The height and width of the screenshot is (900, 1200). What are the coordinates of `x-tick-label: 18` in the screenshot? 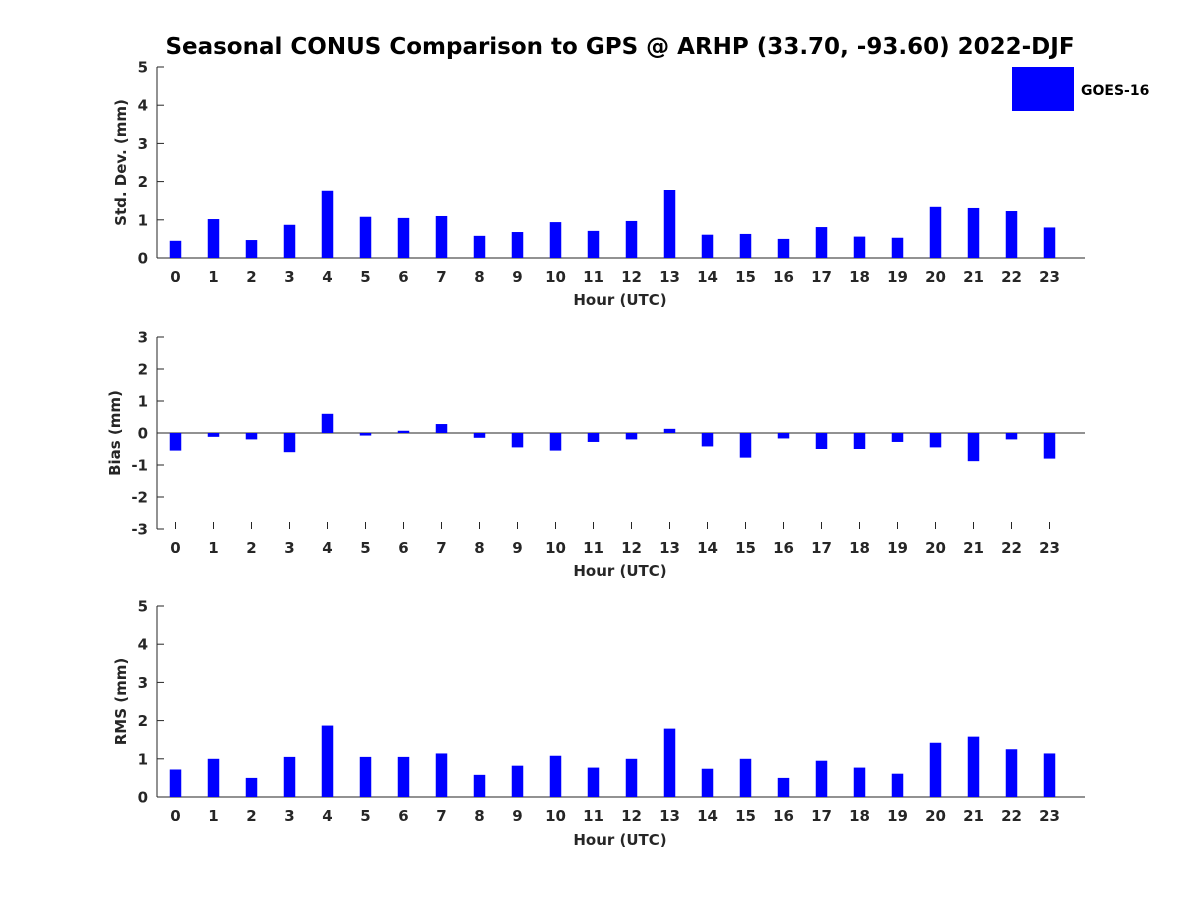 It's located at (859, 816).